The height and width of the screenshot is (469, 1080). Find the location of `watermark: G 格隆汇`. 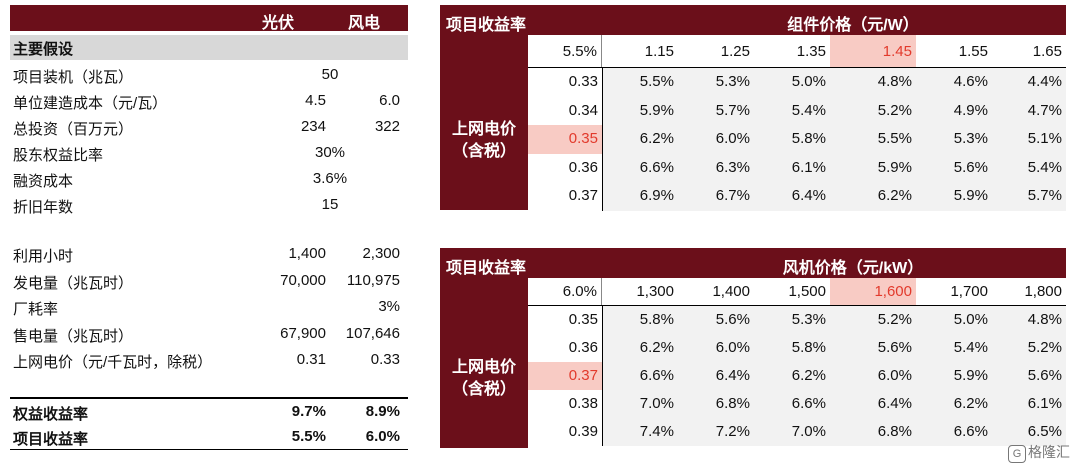

watermark: G 格隆汇 is located at coordinates (1039, 452).